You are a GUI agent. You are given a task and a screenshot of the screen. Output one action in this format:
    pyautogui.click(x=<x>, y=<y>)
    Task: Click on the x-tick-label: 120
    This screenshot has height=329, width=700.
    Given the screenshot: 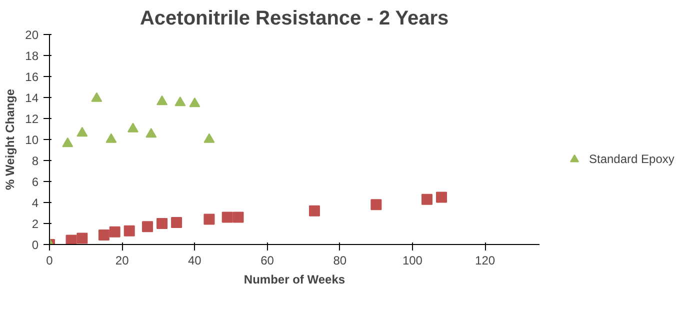 What is the action you would take?
    pyautogui.click(x=485, y=261)
    